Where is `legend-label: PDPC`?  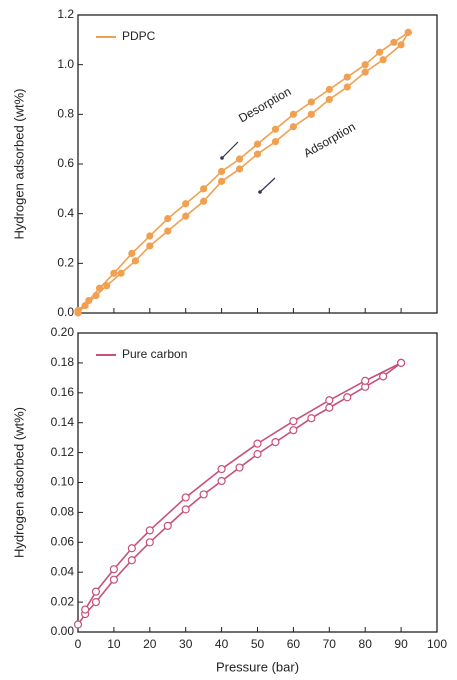 legend-label: PDPC is located at coordinates (139, 36).